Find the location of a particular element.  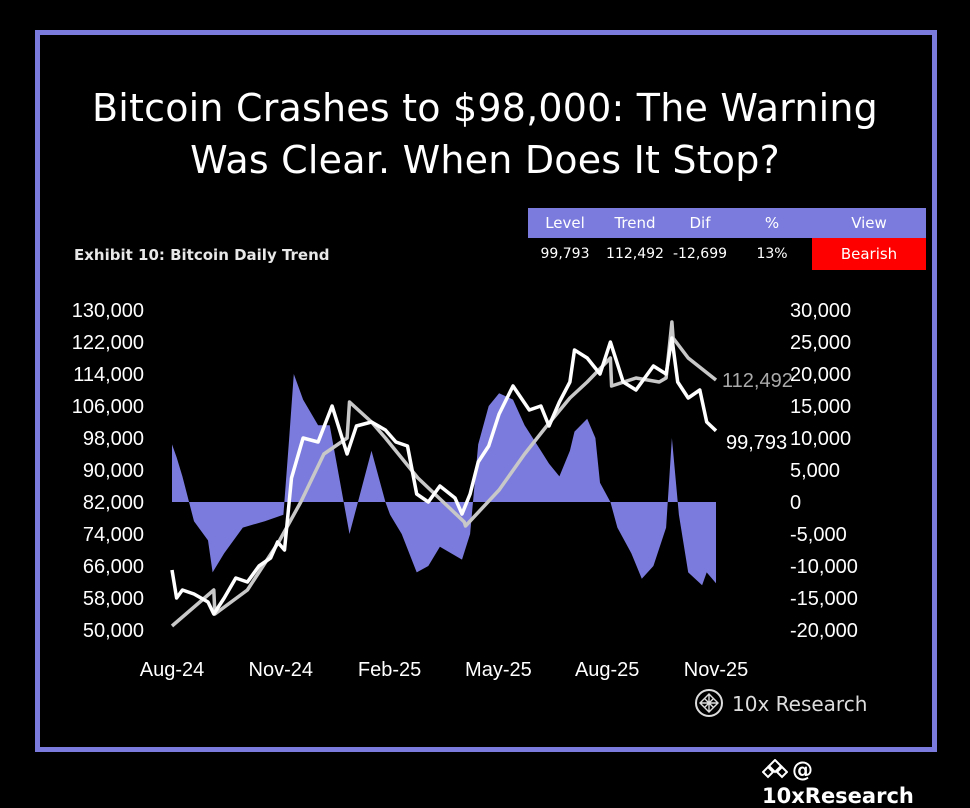

watermark: @ 10xResearch is located at coordinates (865, 783).